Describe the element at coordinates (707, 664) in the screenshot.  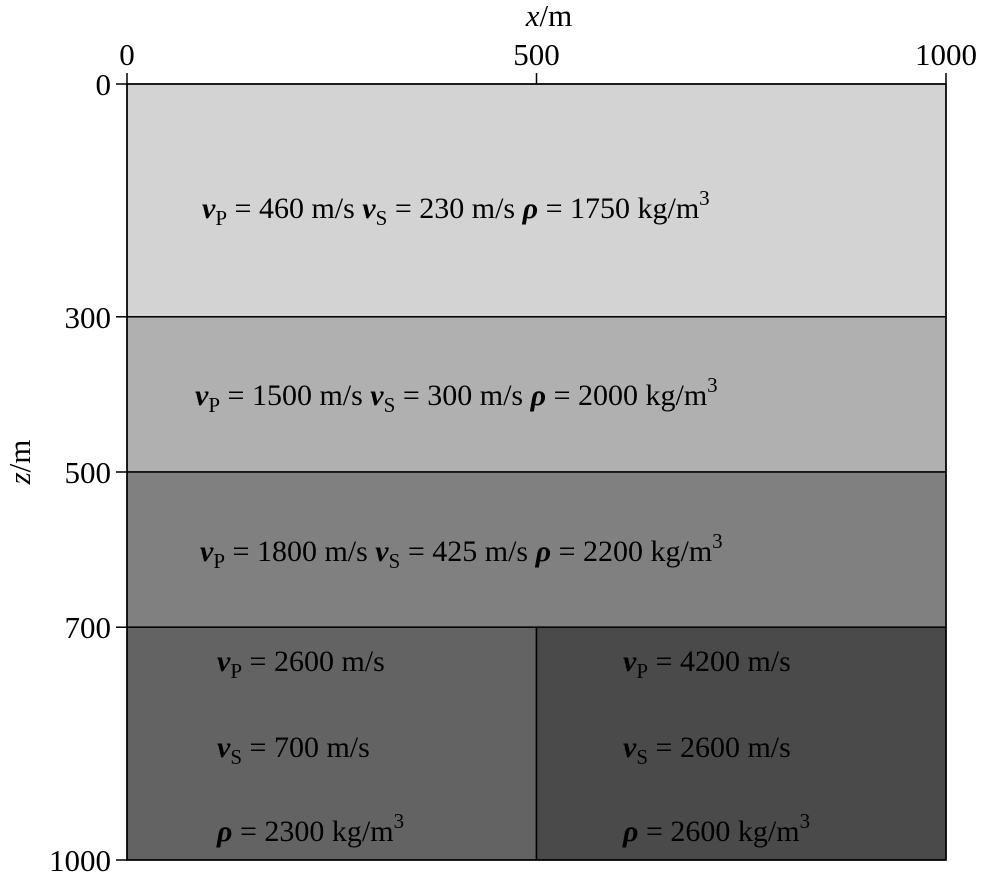
I see `layer-5-vp: vP = 4200 m/s` at that location.